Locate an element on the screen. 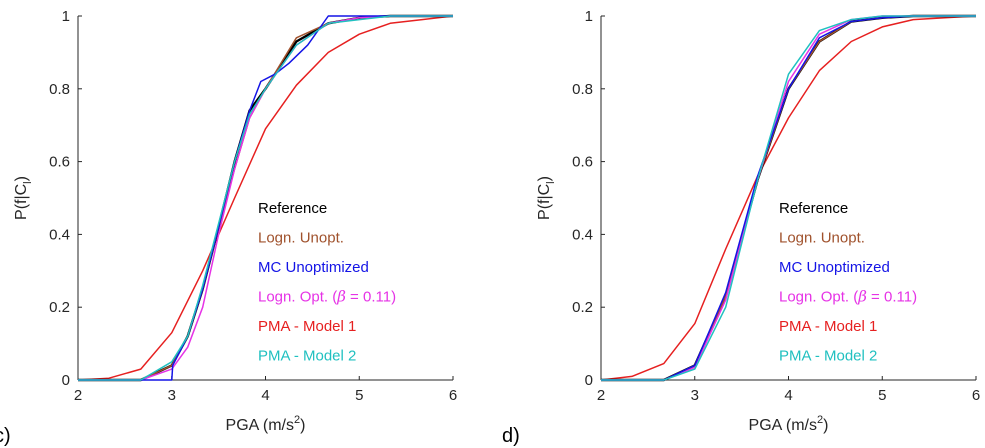  panel-letter-c: c) is located at coordinates (5, 436).